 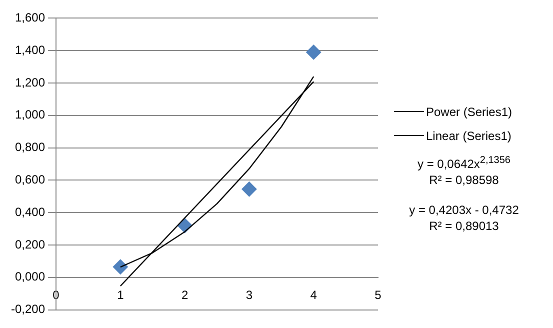 I want to click on y-tick-label: -0,200, so click(x=28, y=309).